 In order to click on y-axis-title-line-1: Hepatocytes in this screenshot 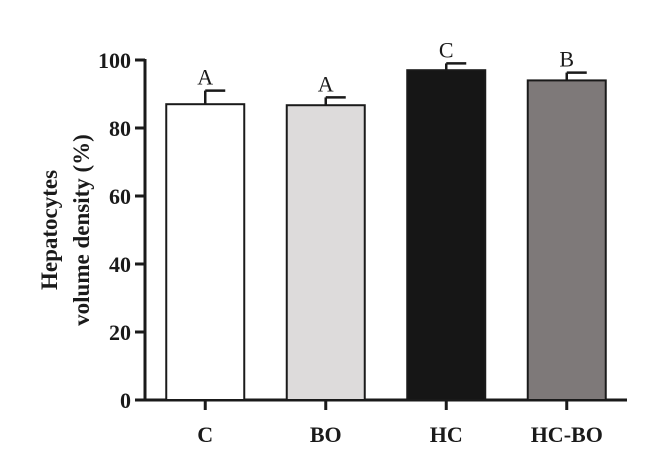, I will do `click(49, 230)`.